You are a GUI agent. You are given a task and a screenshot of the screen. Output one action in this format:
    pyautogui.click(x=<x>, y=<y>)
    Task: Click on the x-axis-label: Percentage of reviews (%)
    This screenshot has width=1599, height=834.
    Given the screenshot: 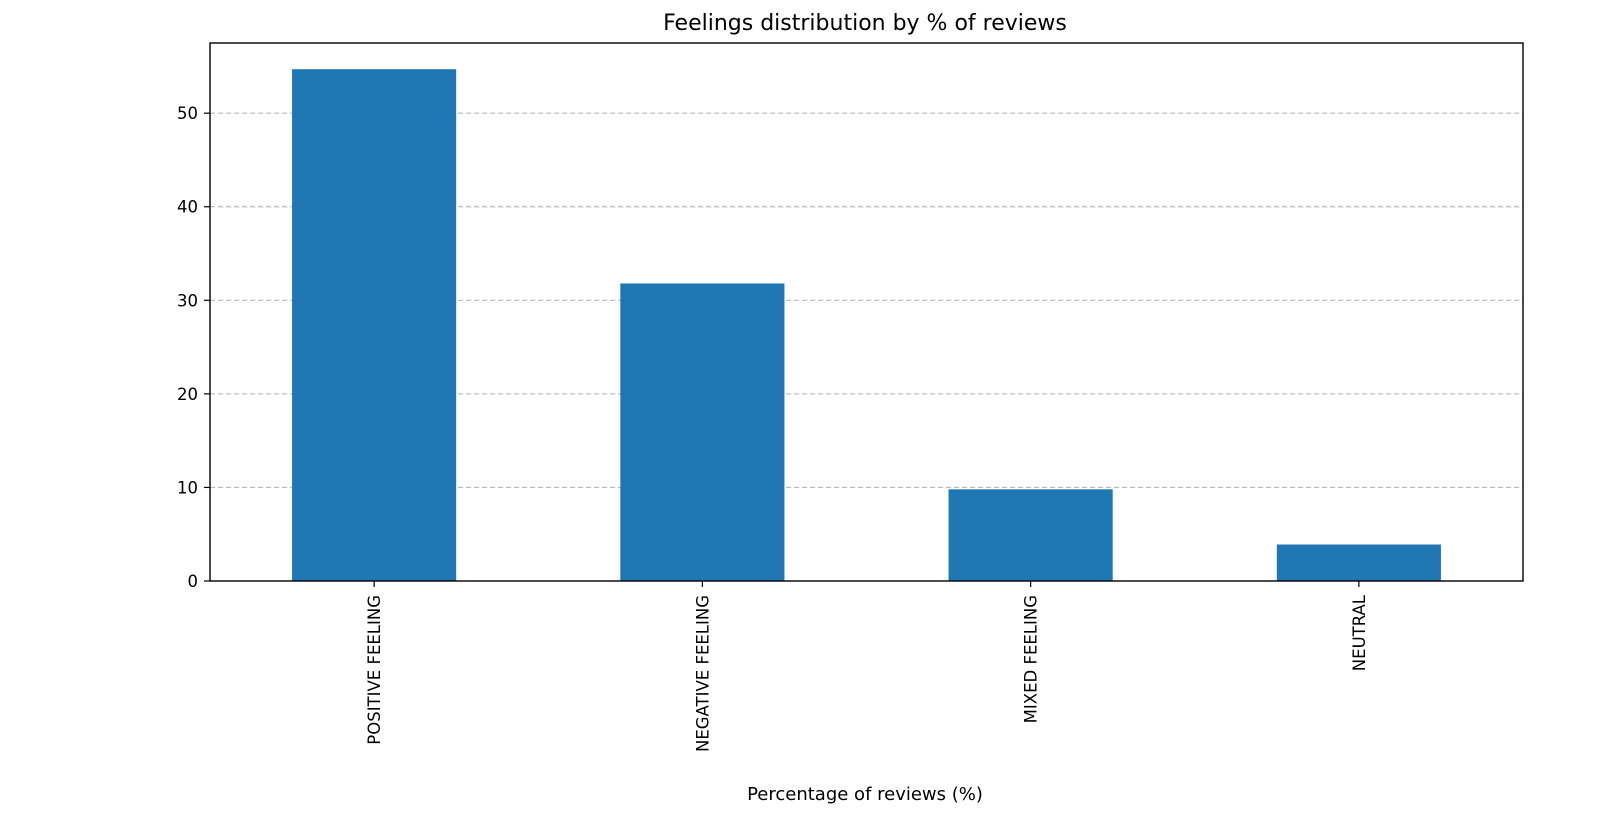 What is the action you would take?
    pyautogui.click(x=865, y=794)
    